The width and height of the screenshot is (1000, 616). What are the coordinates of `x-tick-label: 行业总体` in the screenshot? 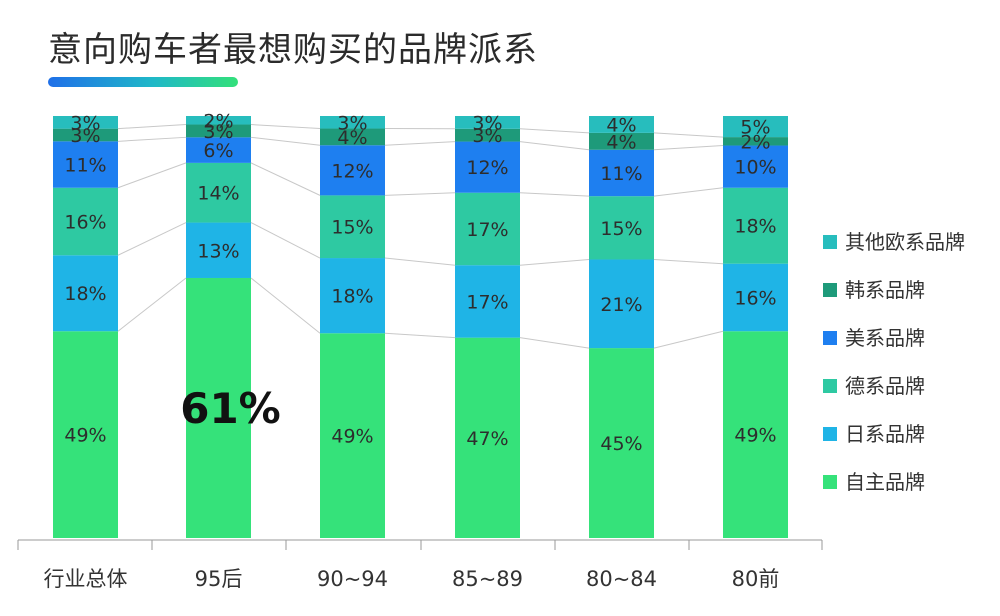 It's located at (86, 579).